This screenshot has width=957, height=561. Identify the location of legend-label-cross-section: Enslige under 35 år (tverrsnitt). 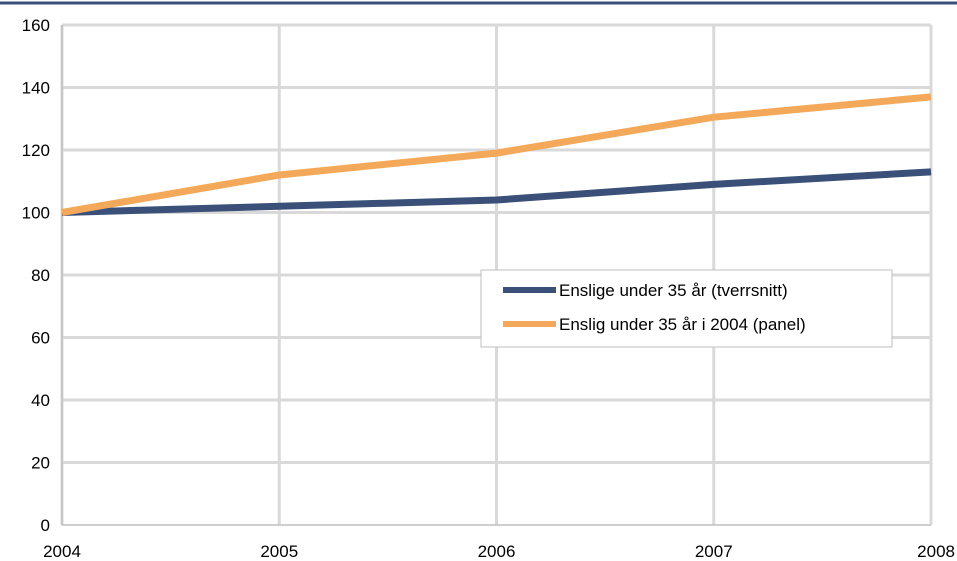
(673, 290).